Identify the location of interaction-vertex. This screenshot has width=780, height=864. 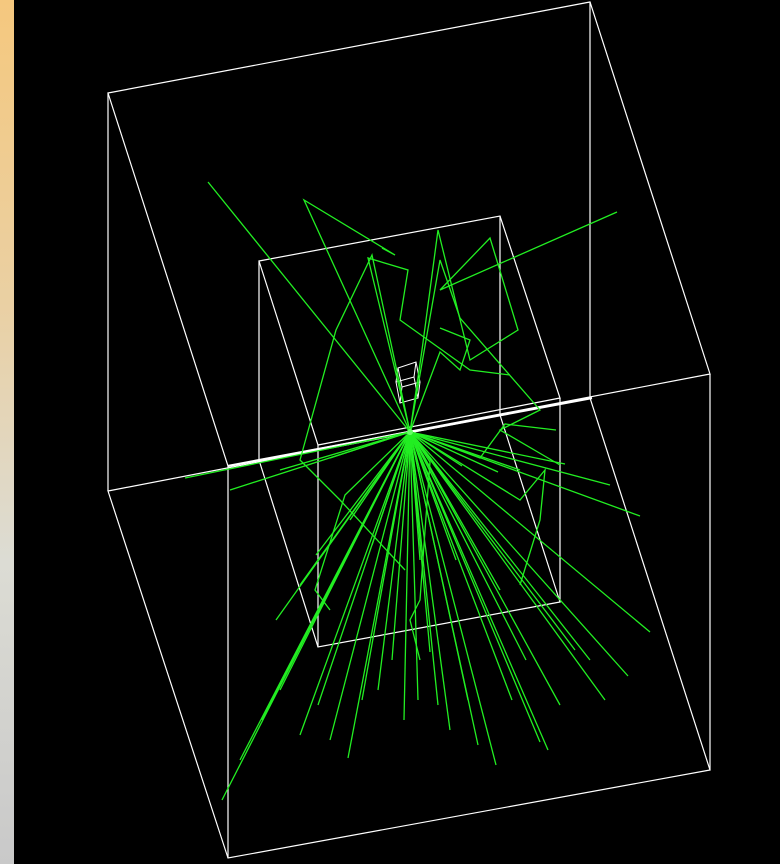
(410, 432).